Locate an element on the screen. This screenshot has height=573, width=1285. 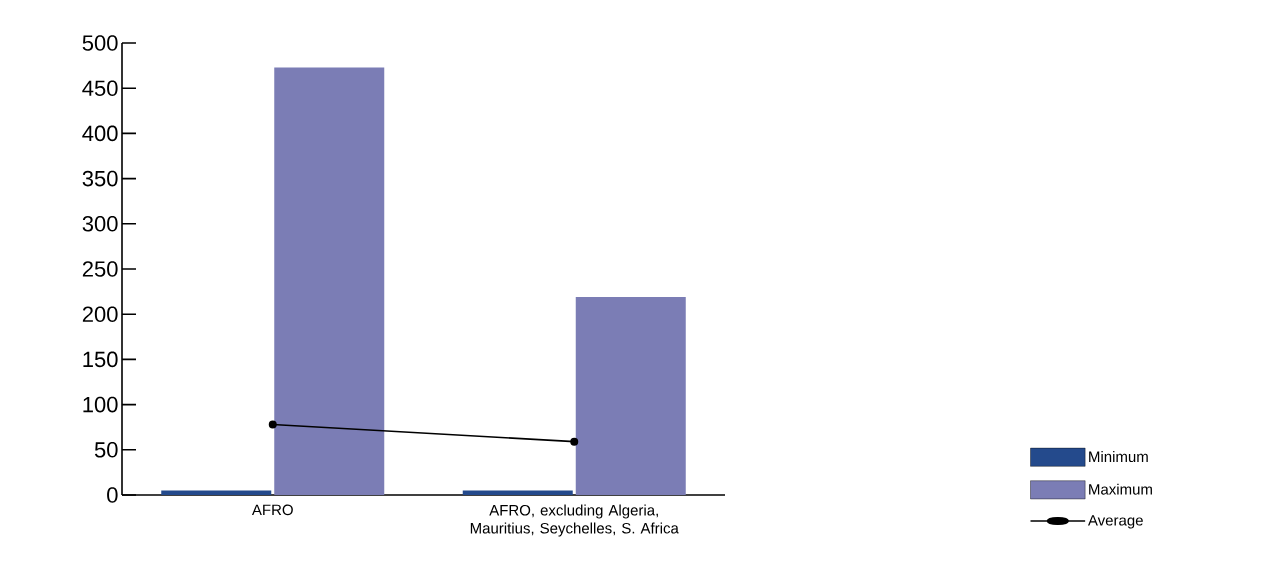
y-tick-label: 250 is located at coordinates (100, 269).